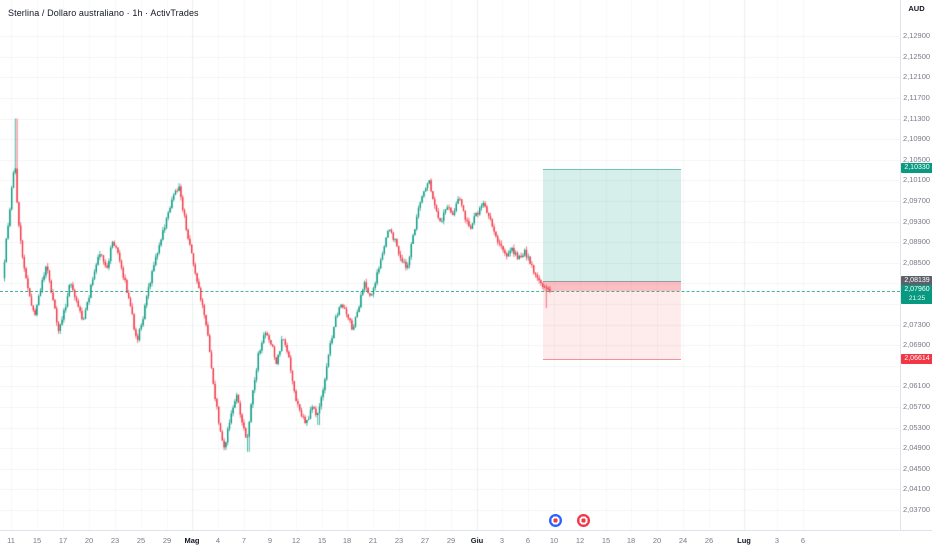 Image resolution: width=932 pixels, height=550 pixels. Describe the element at coordinates (583, 520) in the screenshot. I see `alert-event-icon` at that location.